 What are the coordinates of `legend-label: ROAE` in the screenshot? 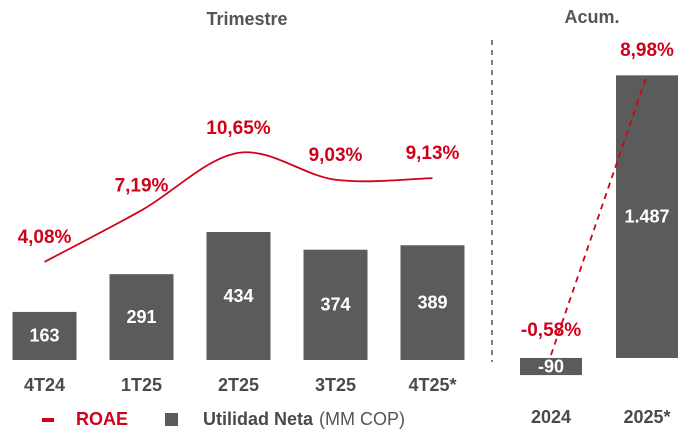 It's located at (102, 419).